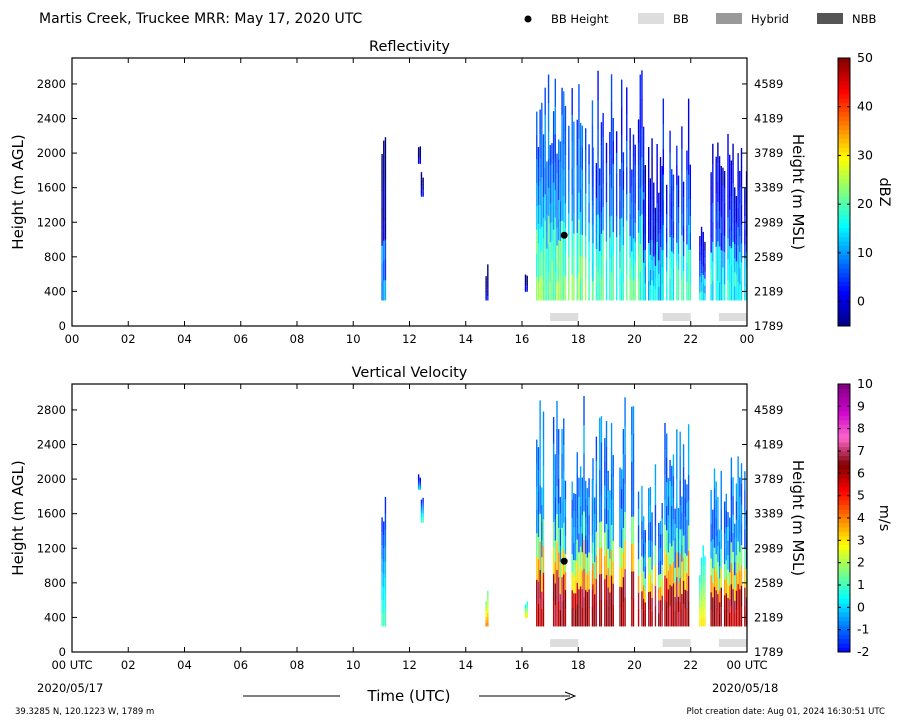  What do you see at coordinates (51, 84) in the screenshot?
I see `y-tick-label: 2800` at bounding box center [51, 84].